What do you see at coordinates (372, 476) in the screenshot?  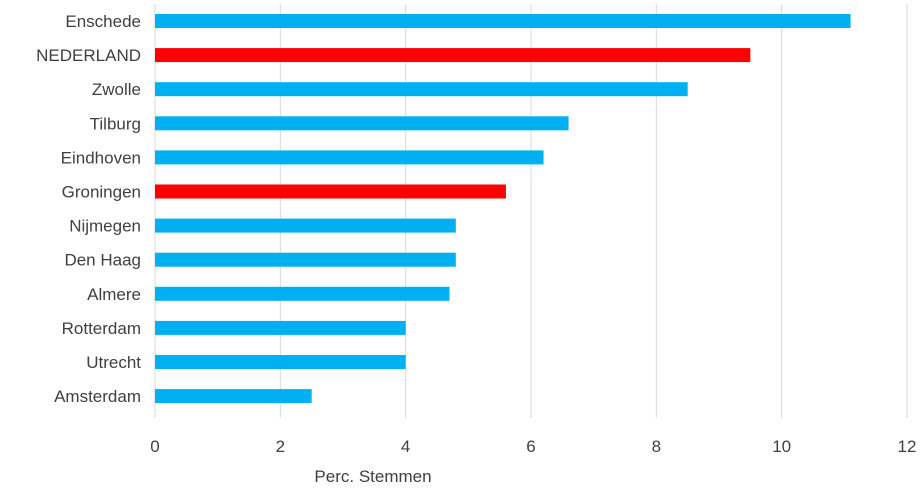 I see `x-axis-title: Perc. Stemmen` at bounding box center [372, 476].